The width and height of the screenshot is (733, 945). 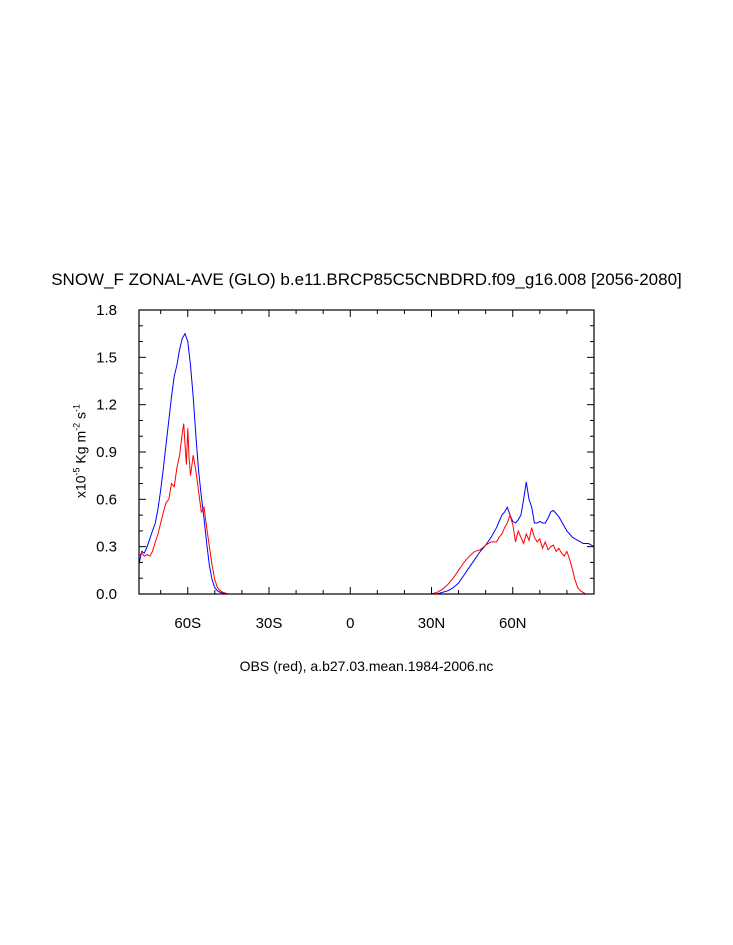 I want to click on x-tick-label-2: 0, so click(x=350, y=623).